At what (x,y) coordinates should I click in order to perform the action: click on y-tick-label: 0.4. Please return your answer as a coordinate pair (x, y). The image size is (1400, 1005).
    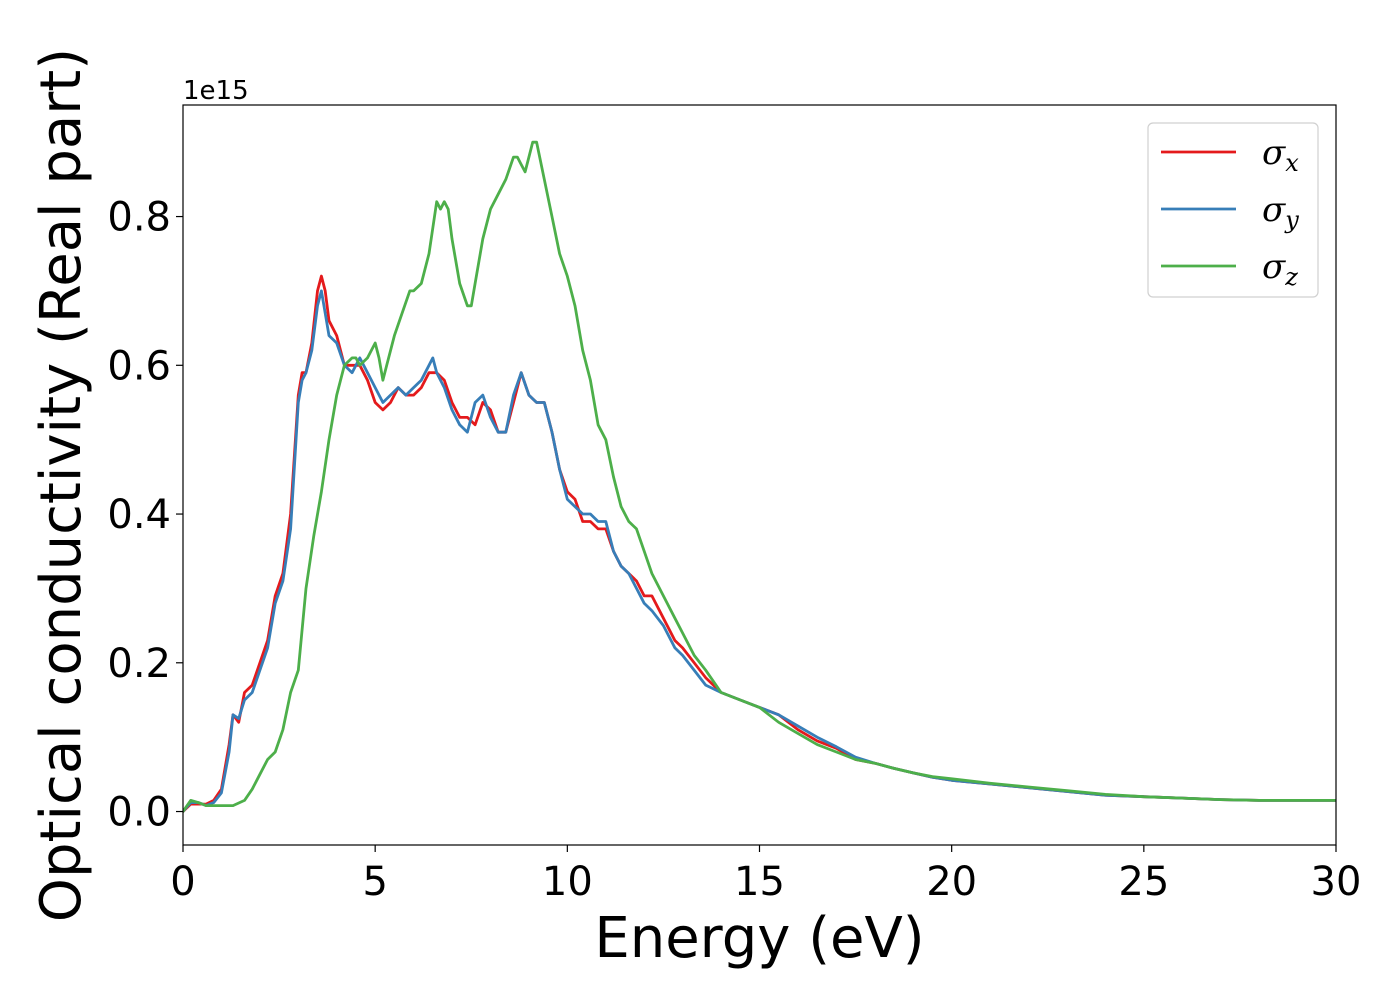
    Looking at the image, I should click on (139, 515).